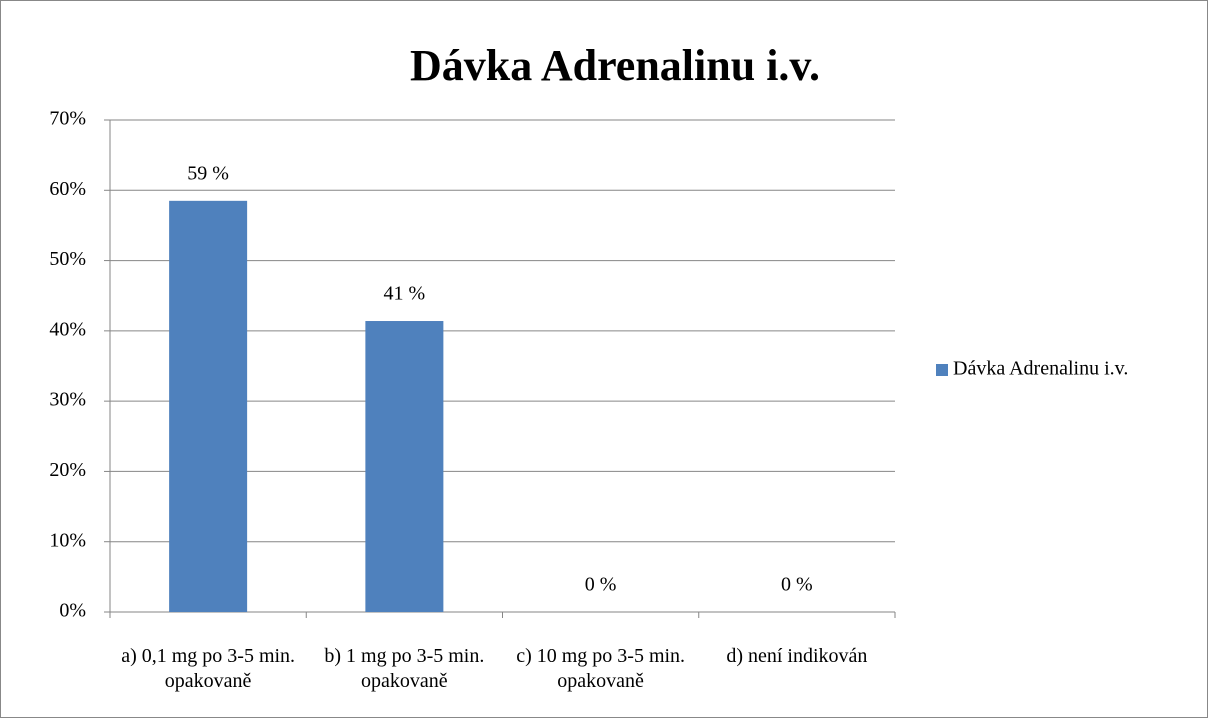  What do you see at coordinates (208, 173) in the screenshot?
I see `data-label: 59 %` at bounding box center [208, 173].